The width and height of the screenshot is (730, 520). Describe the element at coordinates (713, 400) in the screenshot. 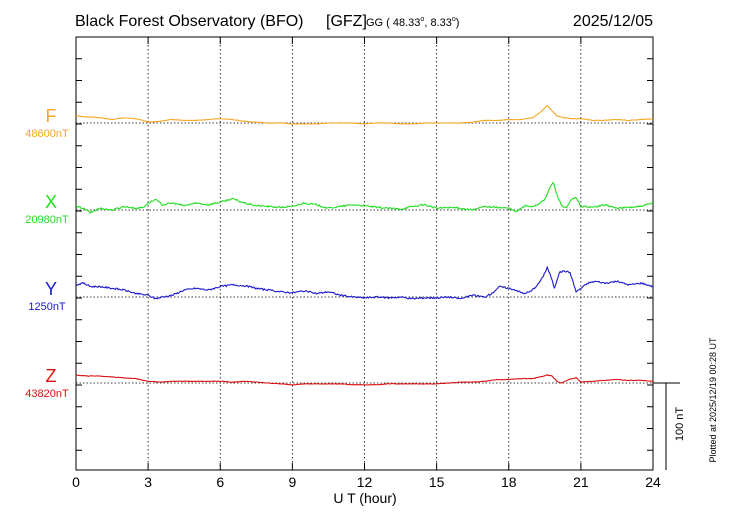

I see `plotted-note: Plotted at 2025/12/19 00:28 UT` at that location.